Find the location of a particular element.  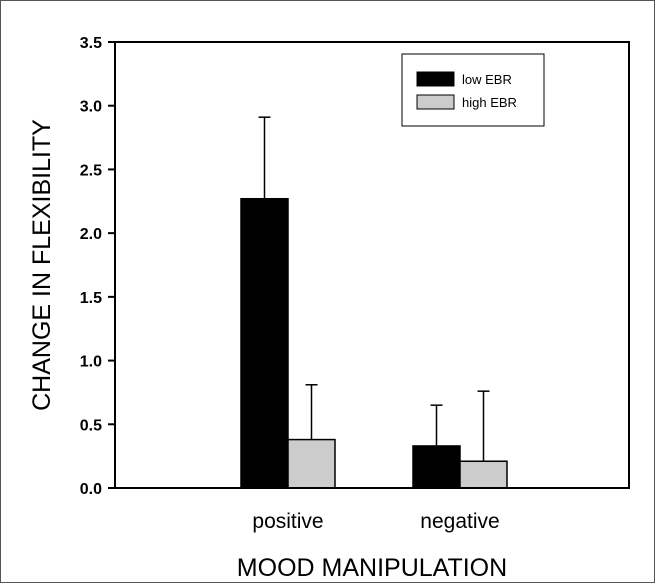

y-tick-label: 2.5 is located at coordinates (91, 170).